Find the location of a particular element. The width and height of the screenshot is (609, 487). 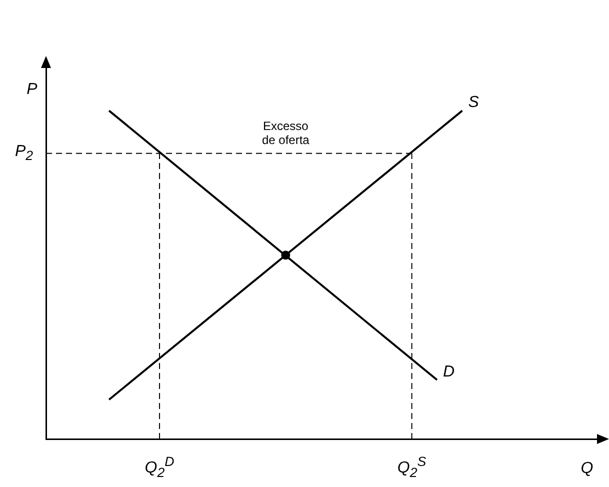

annotation: Excesso de oferta is located at coordinates (285, 133).